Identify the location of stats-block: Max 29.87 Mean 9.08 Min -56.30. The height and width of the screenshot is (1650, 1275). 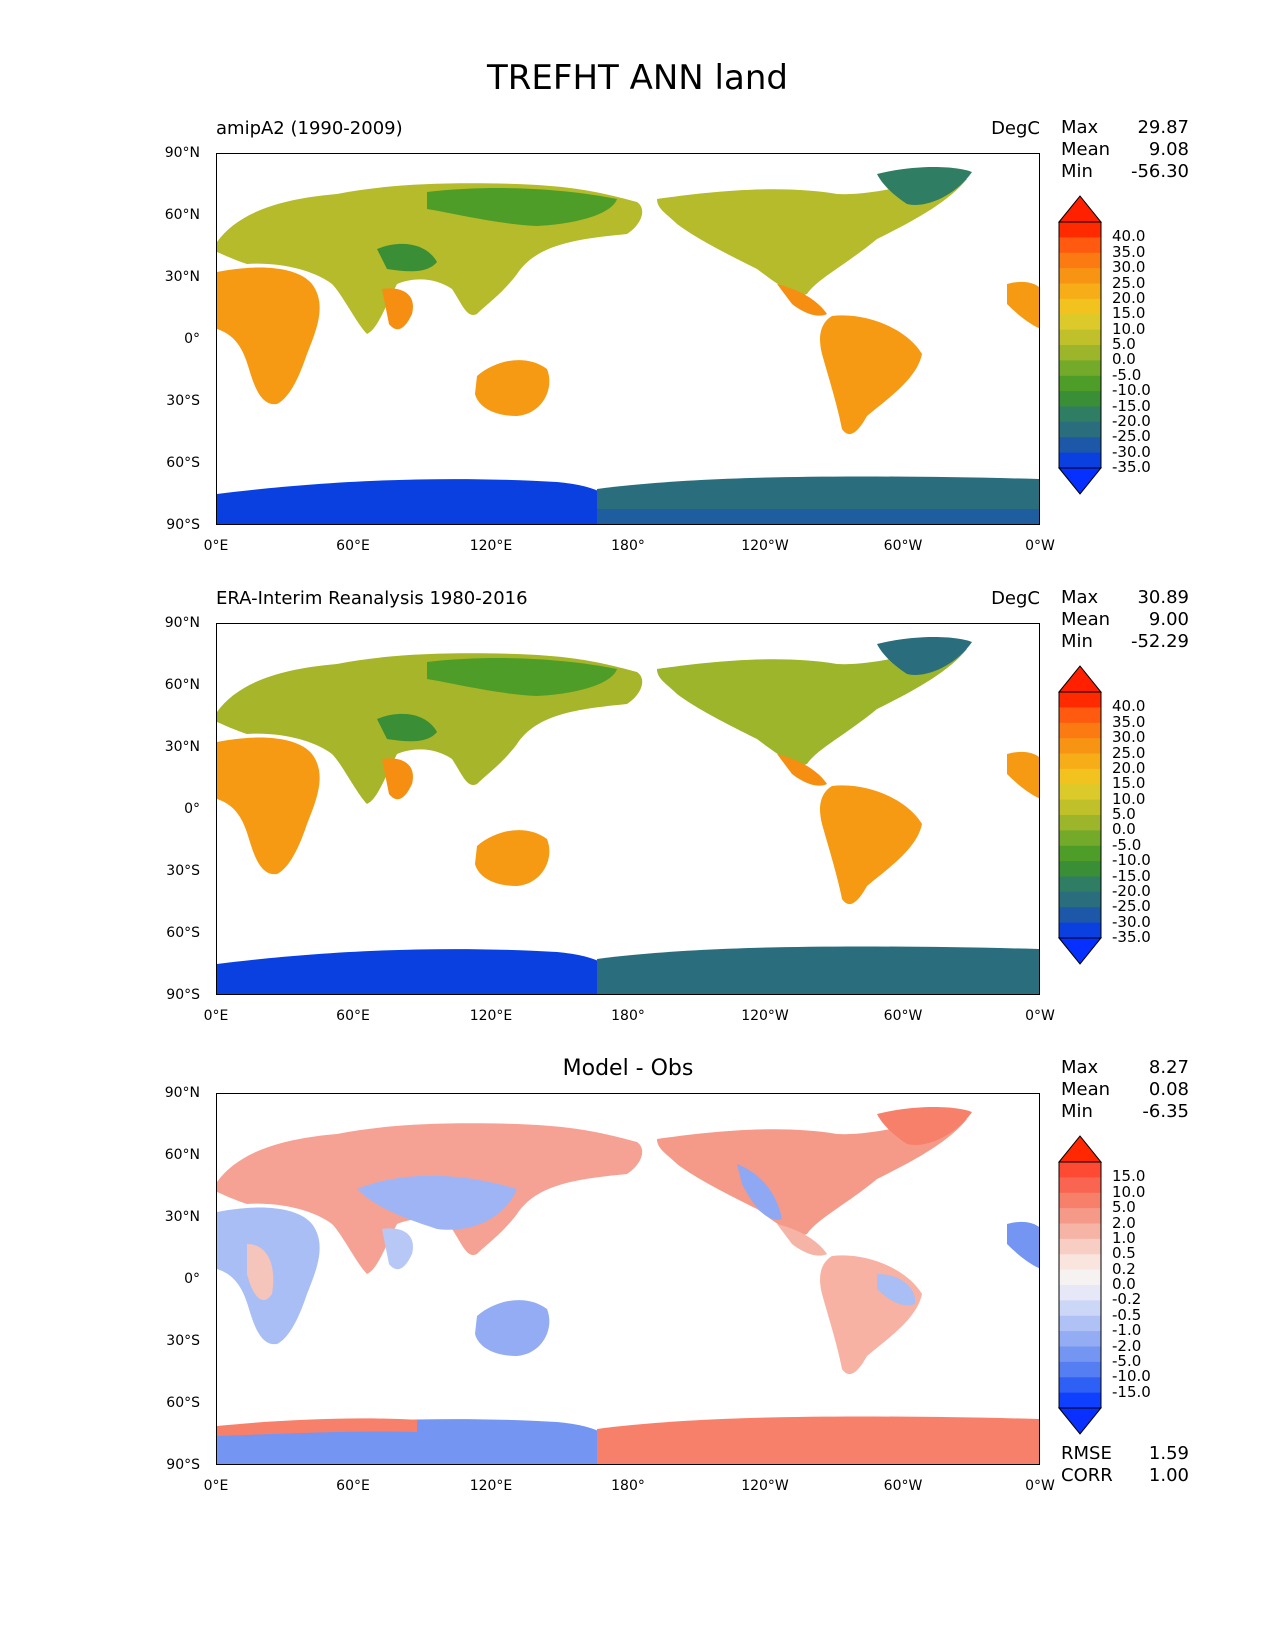
(1125, 150).